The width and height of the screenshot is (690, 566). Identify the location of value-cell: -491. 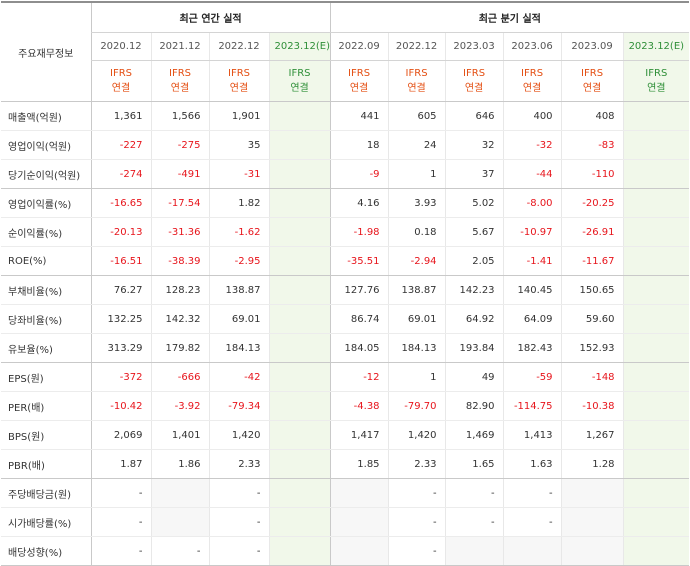
(179, 174).